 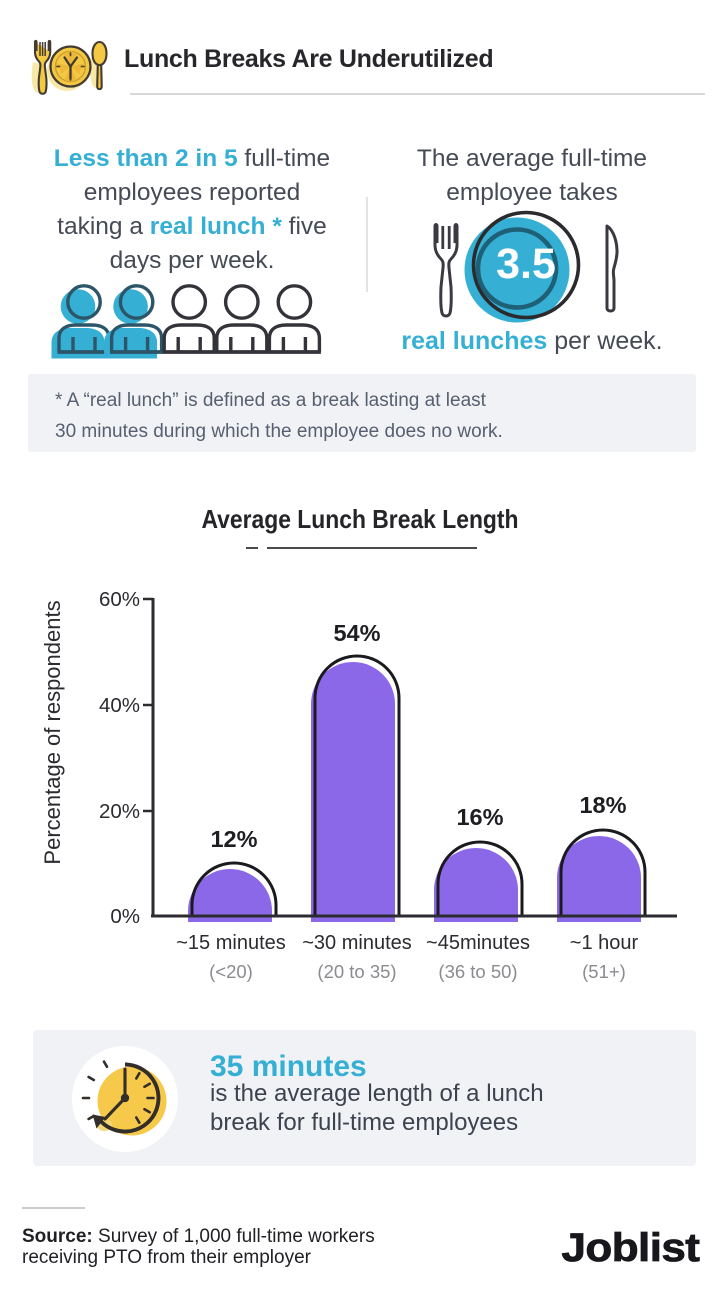 What do you see at coordinates (604, 971) in the screenshot?
I see `svg-text: (51+)` at bounding box center [604, 971].